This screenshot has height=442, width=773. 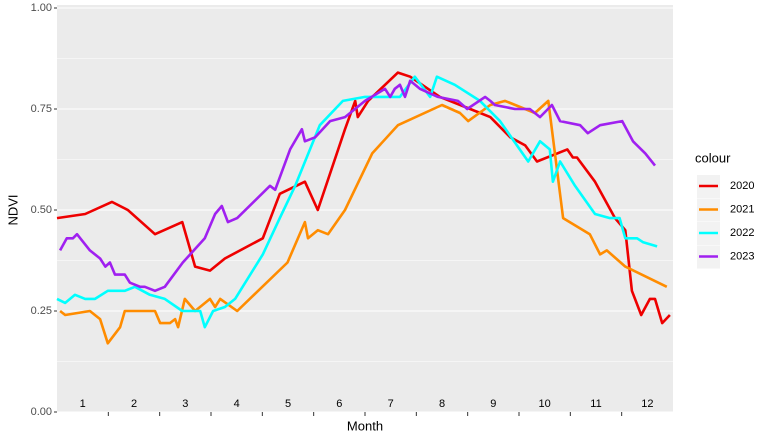 I want to click on legend-label: 2020, so click(x=742, y=186).